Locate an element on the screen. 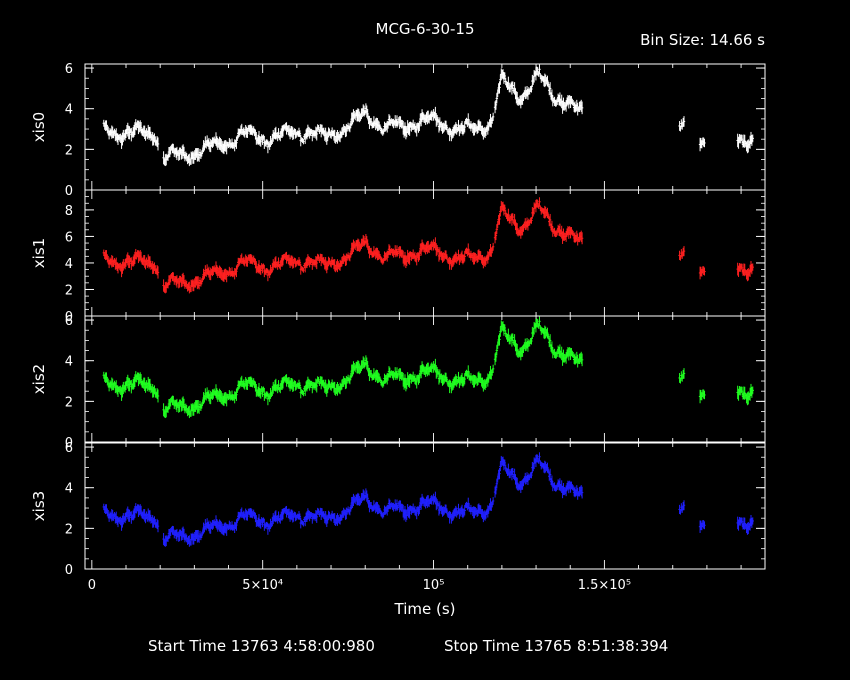 The image size is (850, 680). start-time-label: Start Time 13763 4:58:00:980 is located at coordinates (261, 646).